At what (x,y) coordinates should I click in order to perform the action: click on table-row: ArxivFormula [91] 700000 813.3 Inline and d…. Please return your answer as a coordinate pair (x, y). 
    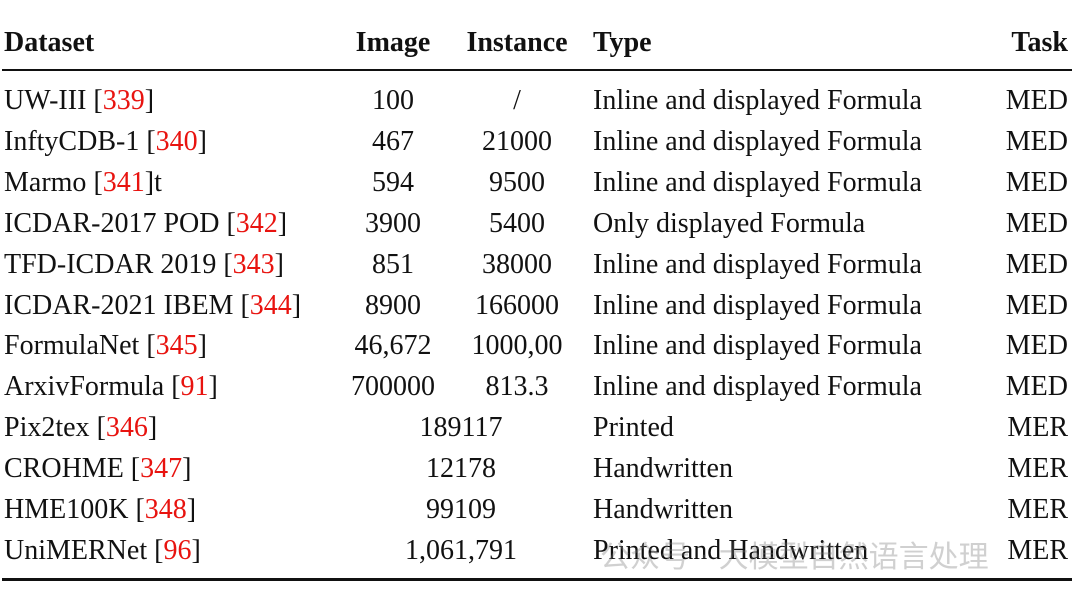
    Looking at the image, I should click on (540, 386).